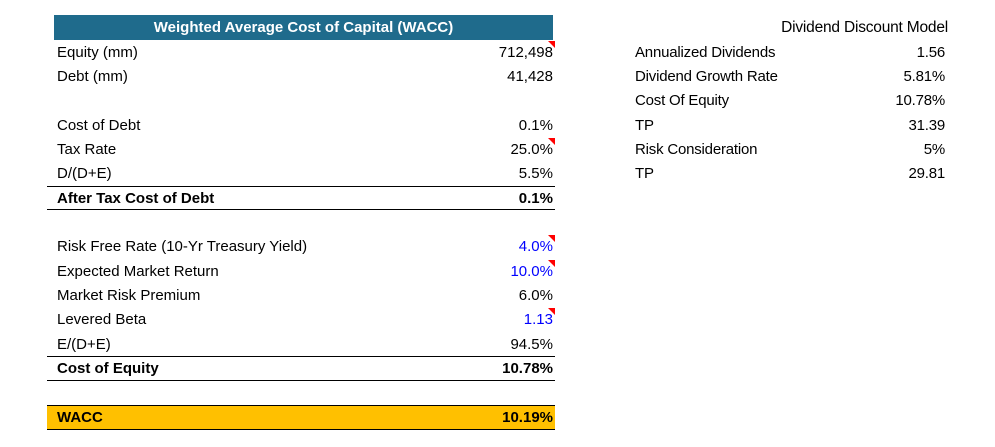 The height and width of the screenshot is (447, 995). What do you see at coordinates (301, 198) in the screenshot?
I see `table-row: After Tax Cost of Debt 0.1%` at bounding box center [301, 198].